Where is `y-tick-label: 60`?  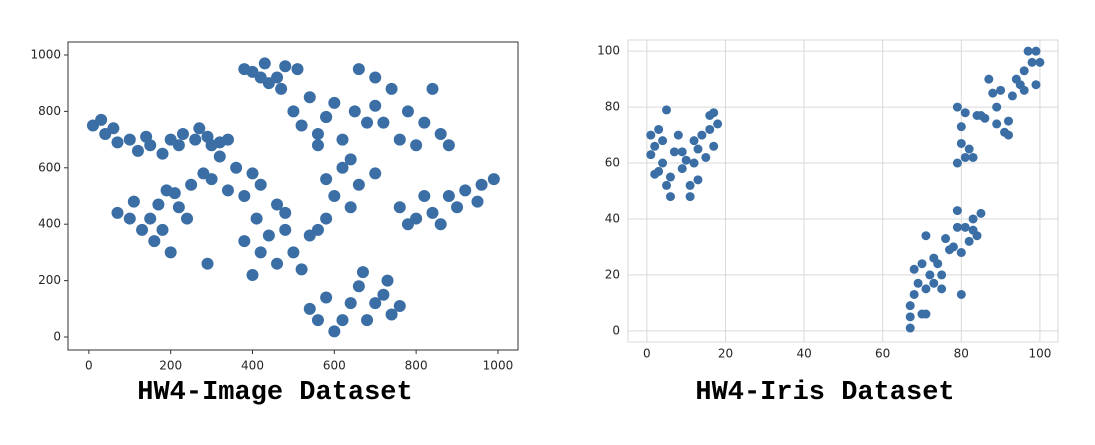
y-tick-label: 60 is located at coordinates (612, 163).